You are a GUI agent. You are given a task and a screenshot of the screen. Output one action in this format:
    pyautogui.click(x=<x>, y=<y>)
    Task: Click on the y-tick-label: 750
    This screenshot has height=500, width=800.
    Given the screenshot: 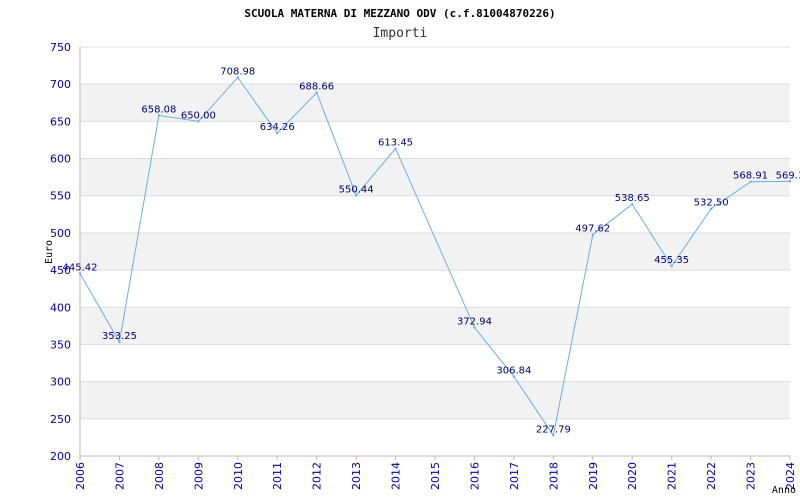 What is the action you would take?
    pyautogui.click(x=60, y=47)
    